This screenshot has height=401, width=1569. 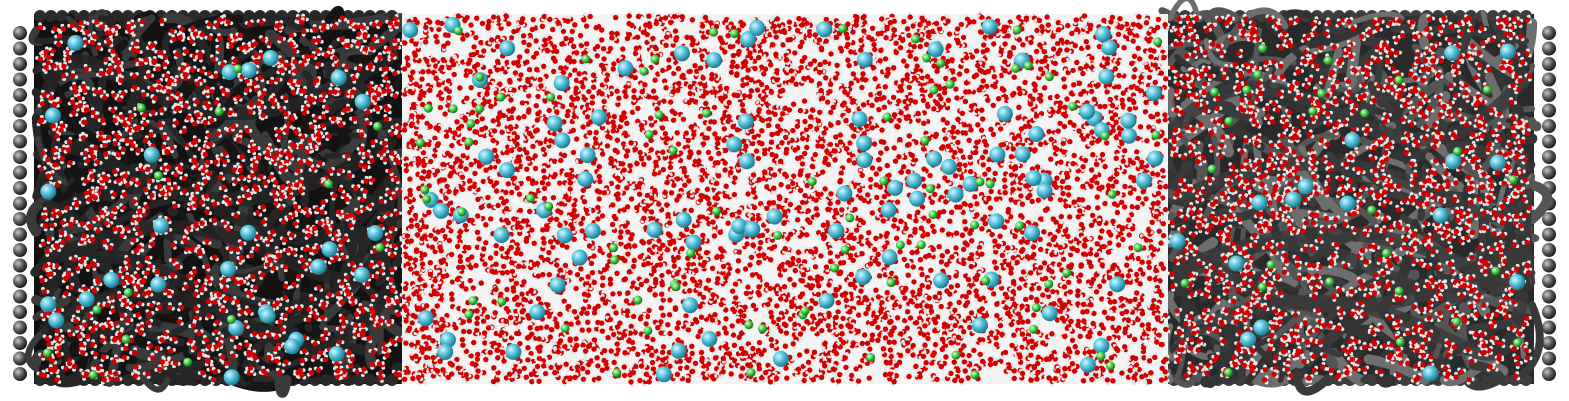 I want to click on left-electrode-wall, so click(x=20, y=203).